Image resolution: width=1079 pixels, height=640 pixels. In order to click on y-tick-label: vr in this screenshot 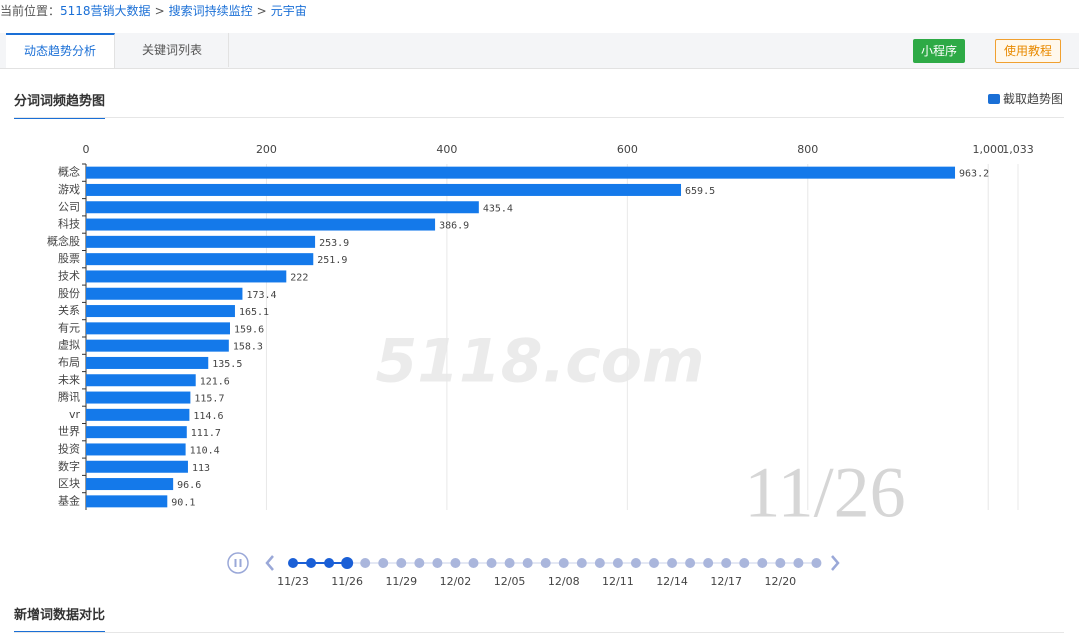, I will do `click(75, 414)`.